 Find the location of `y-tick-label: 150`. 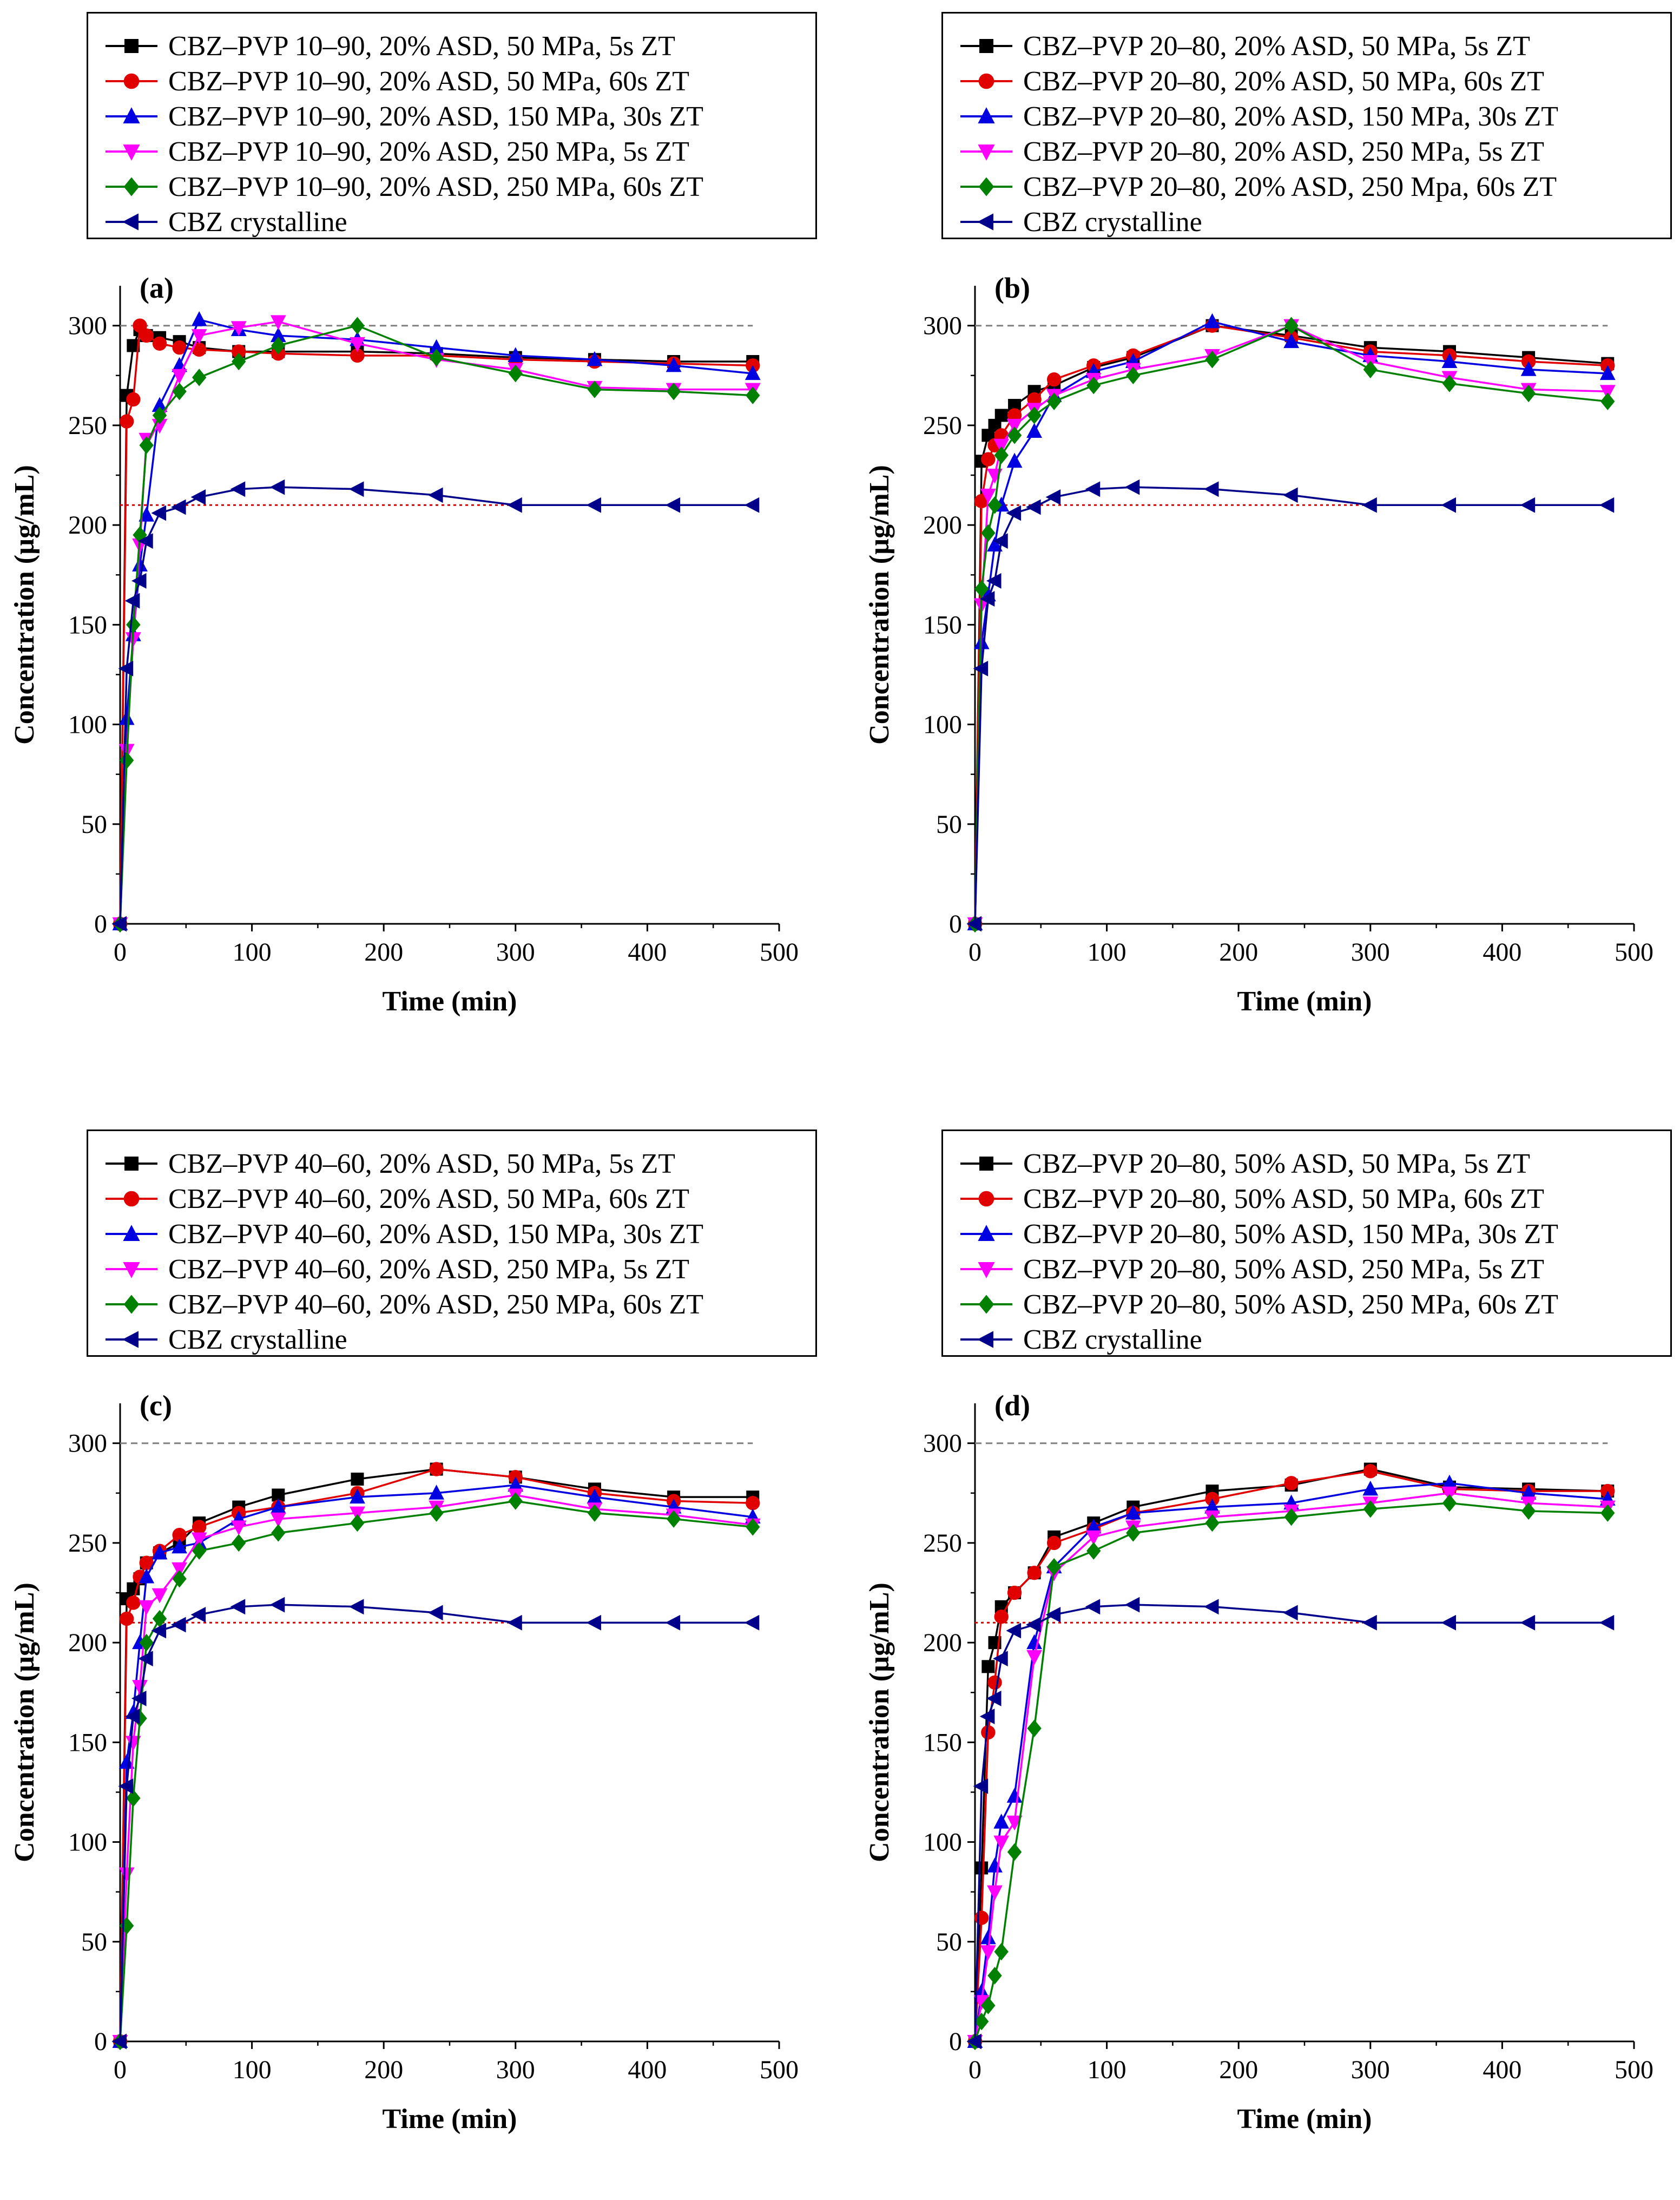

y-tick-label: 150 is located at coordinates (942, 1742).